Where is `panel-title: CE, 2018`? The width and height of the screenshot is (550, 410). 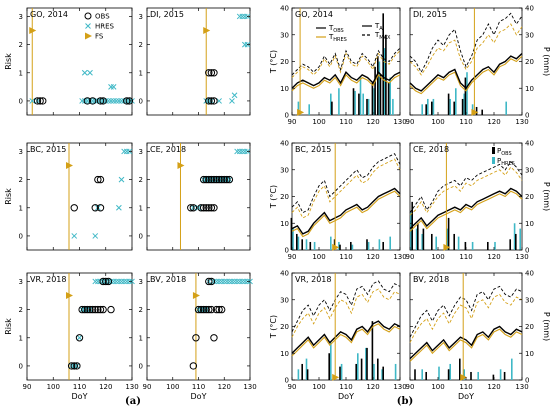 panel-title: CE, 2018 is located at coordinates (168, 149).